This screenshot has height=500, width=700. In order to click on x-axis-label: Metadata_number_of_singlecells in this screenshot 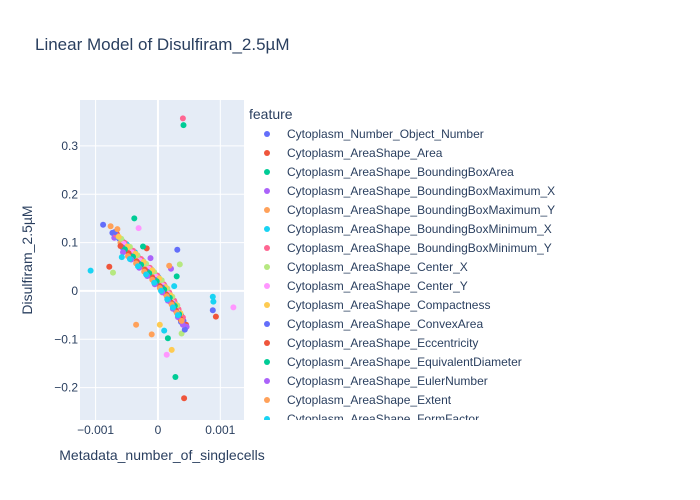, I will do `click(161, 455)`.